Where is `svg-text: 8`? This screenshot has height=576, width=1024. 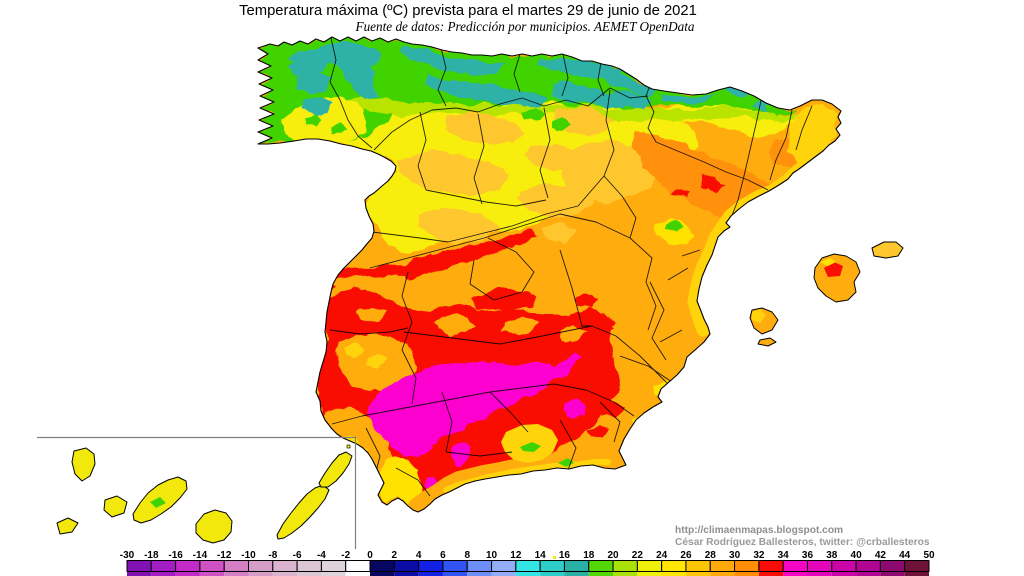
svg-text: 8 is located at coordinates (467, 555).